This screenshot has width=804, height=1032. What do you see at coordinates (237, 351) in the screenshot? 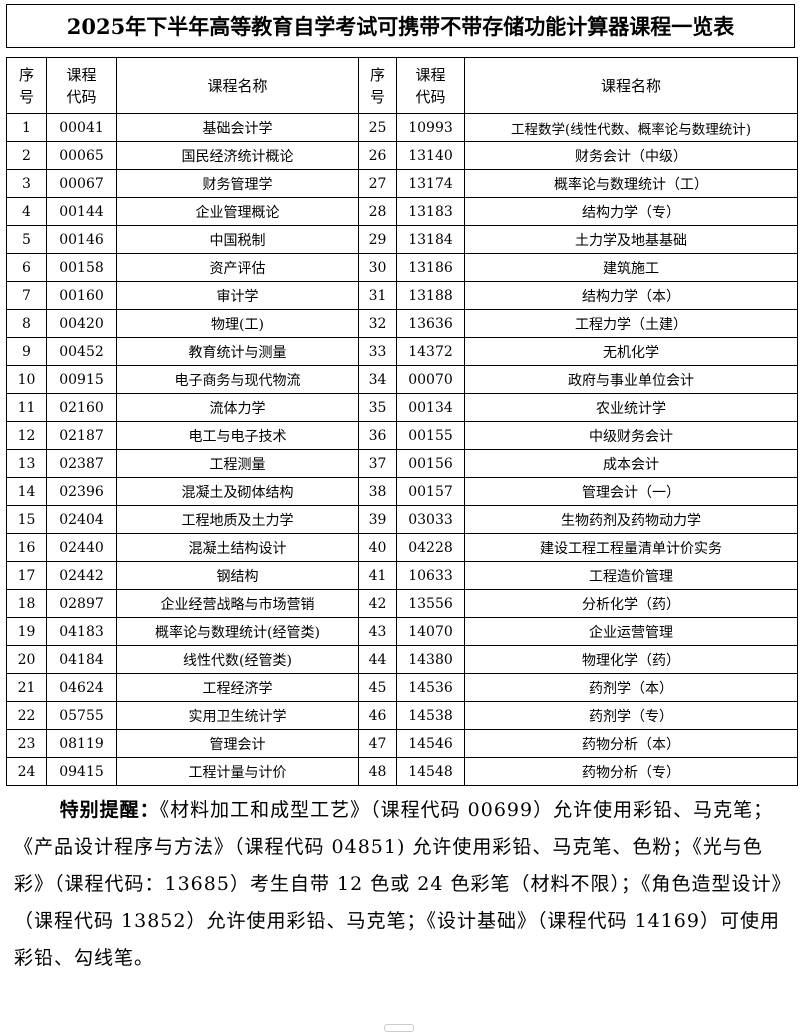
I see `table-cell: 教育统计与测量` at bounding box center [237, 351].